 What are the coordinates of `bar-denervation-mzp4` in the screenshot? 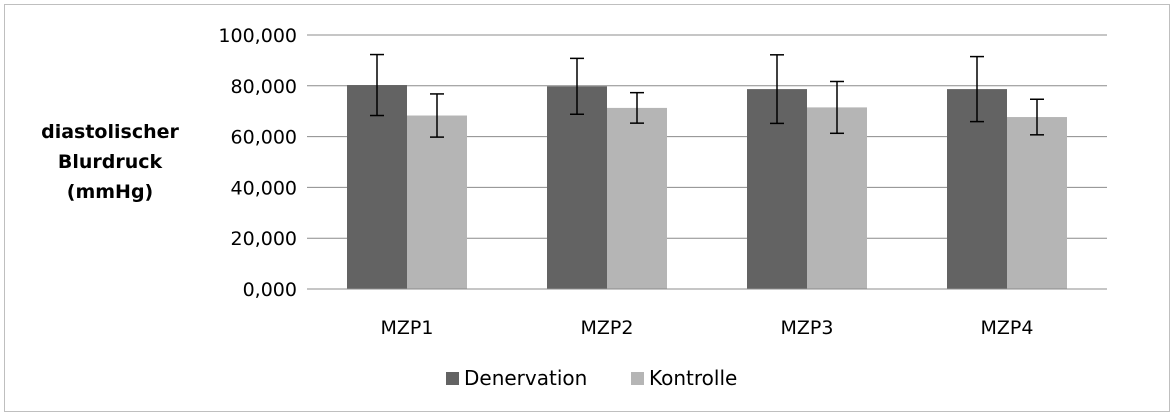 It's located at (977, 189).